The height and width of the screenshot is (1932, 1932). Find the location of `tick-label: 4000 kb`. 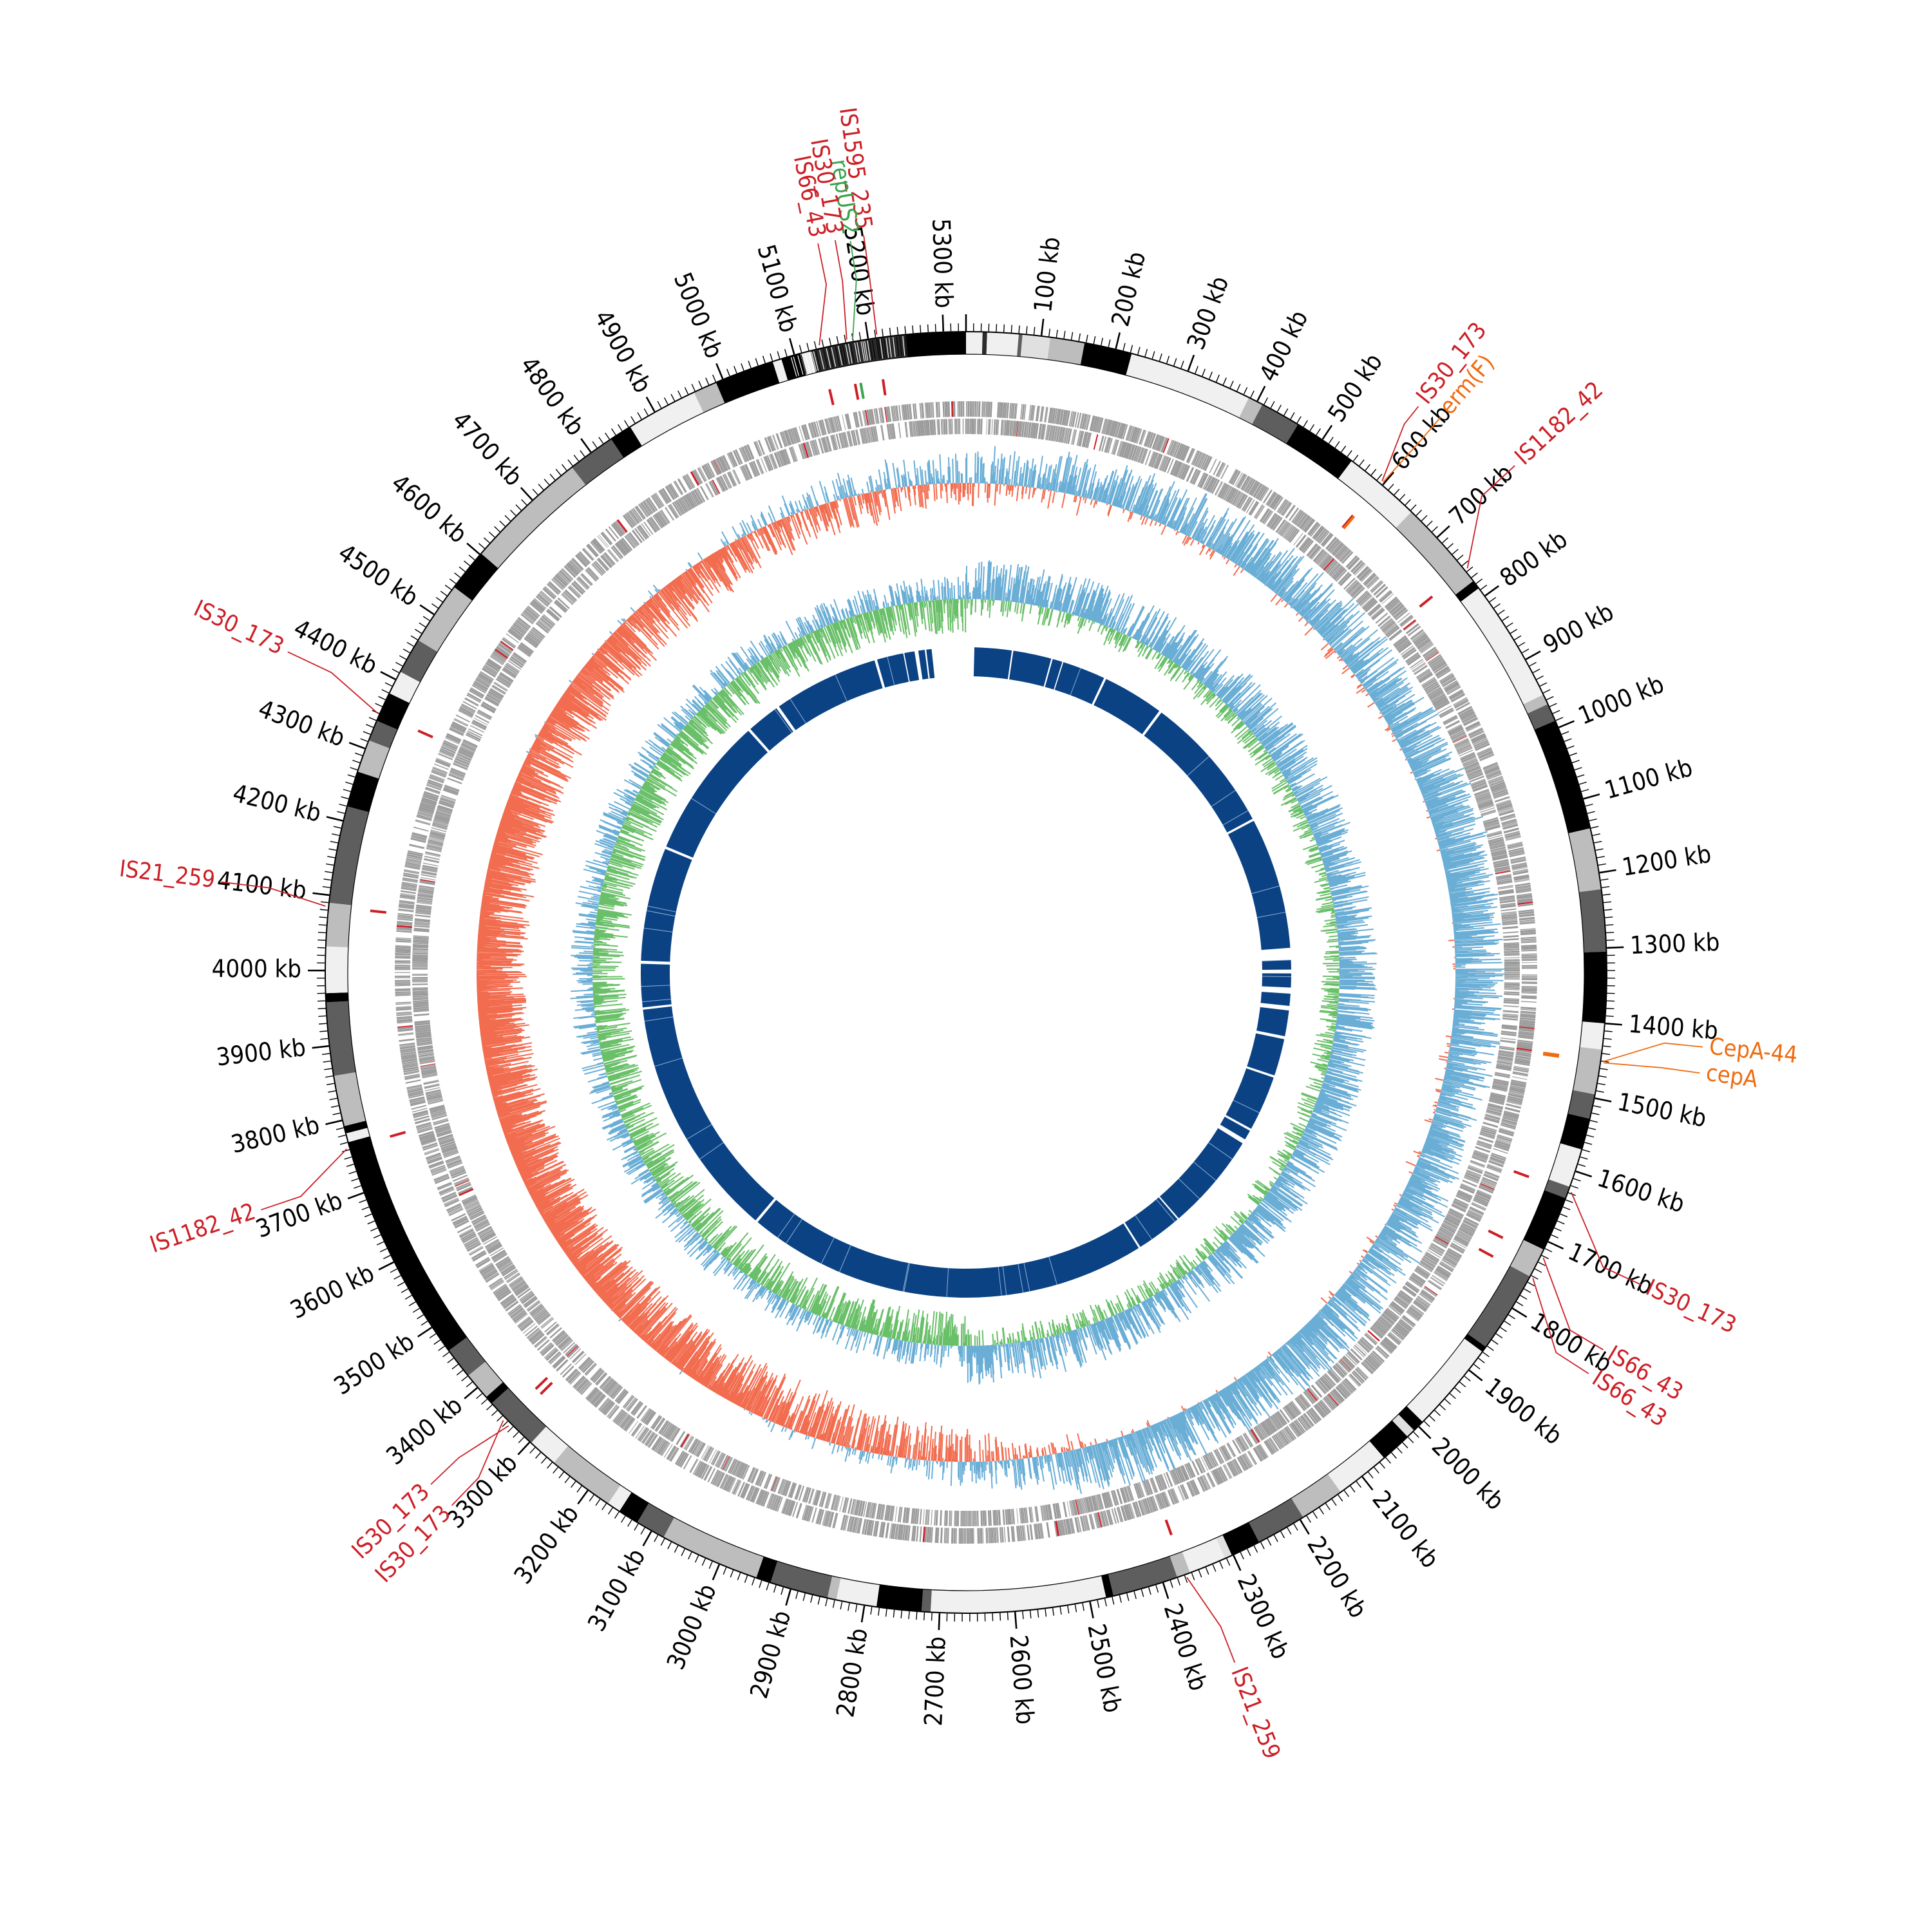

tick-label: 4000 kb is located at coordinates (256, 969).